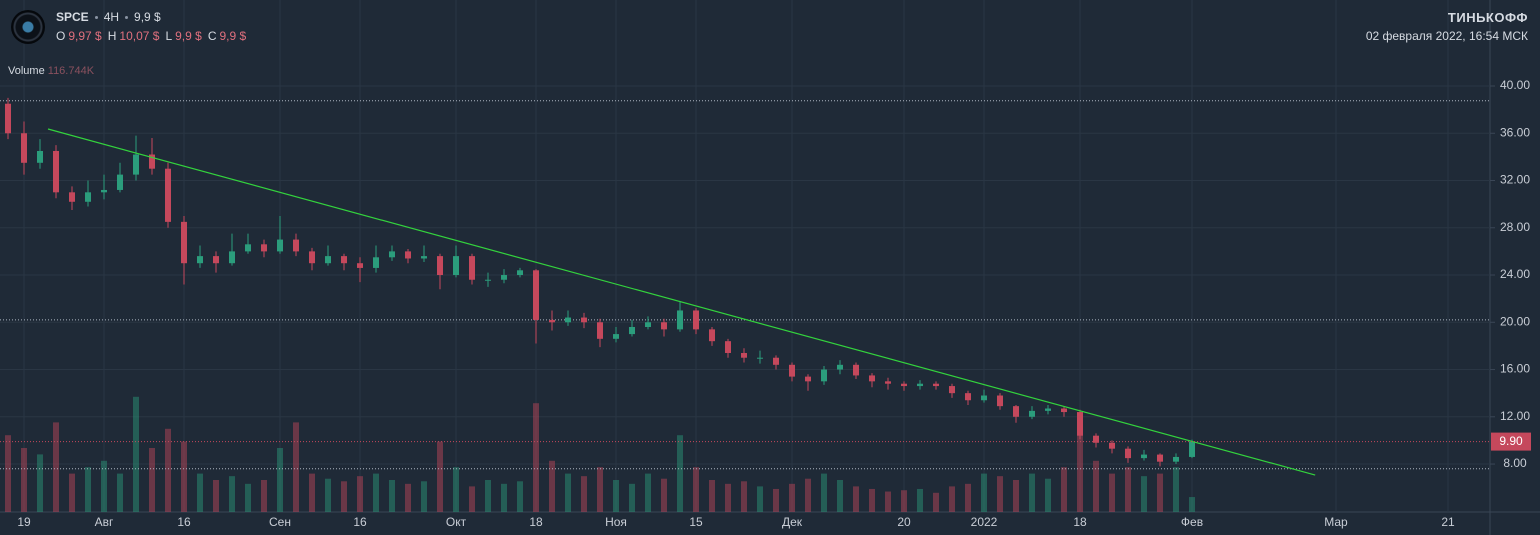 This screenshot has width=1540, height=535. What do you see at coordinates (72, 17) in the screenshot?
I see `ticker: SPCE` at bounding box center [72, 17].